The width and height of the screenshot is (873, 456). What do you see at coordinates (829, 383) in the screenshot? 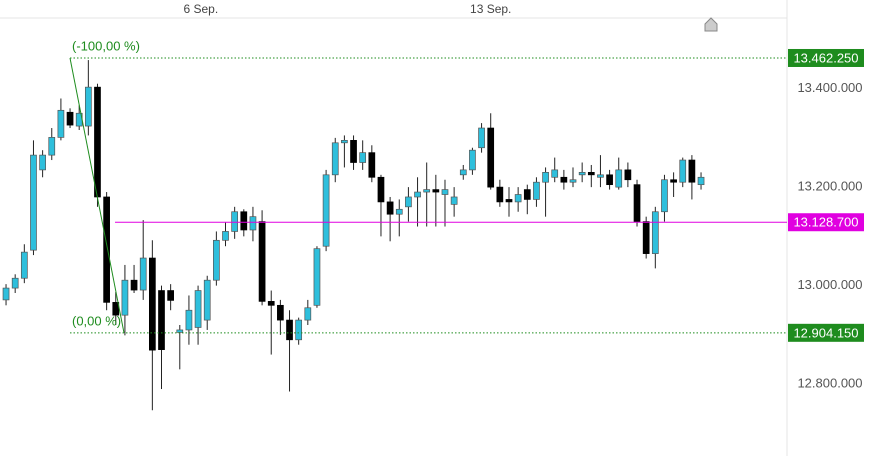
I see `y-tick-label: 12.800.000` at bounding box center [829, 383].